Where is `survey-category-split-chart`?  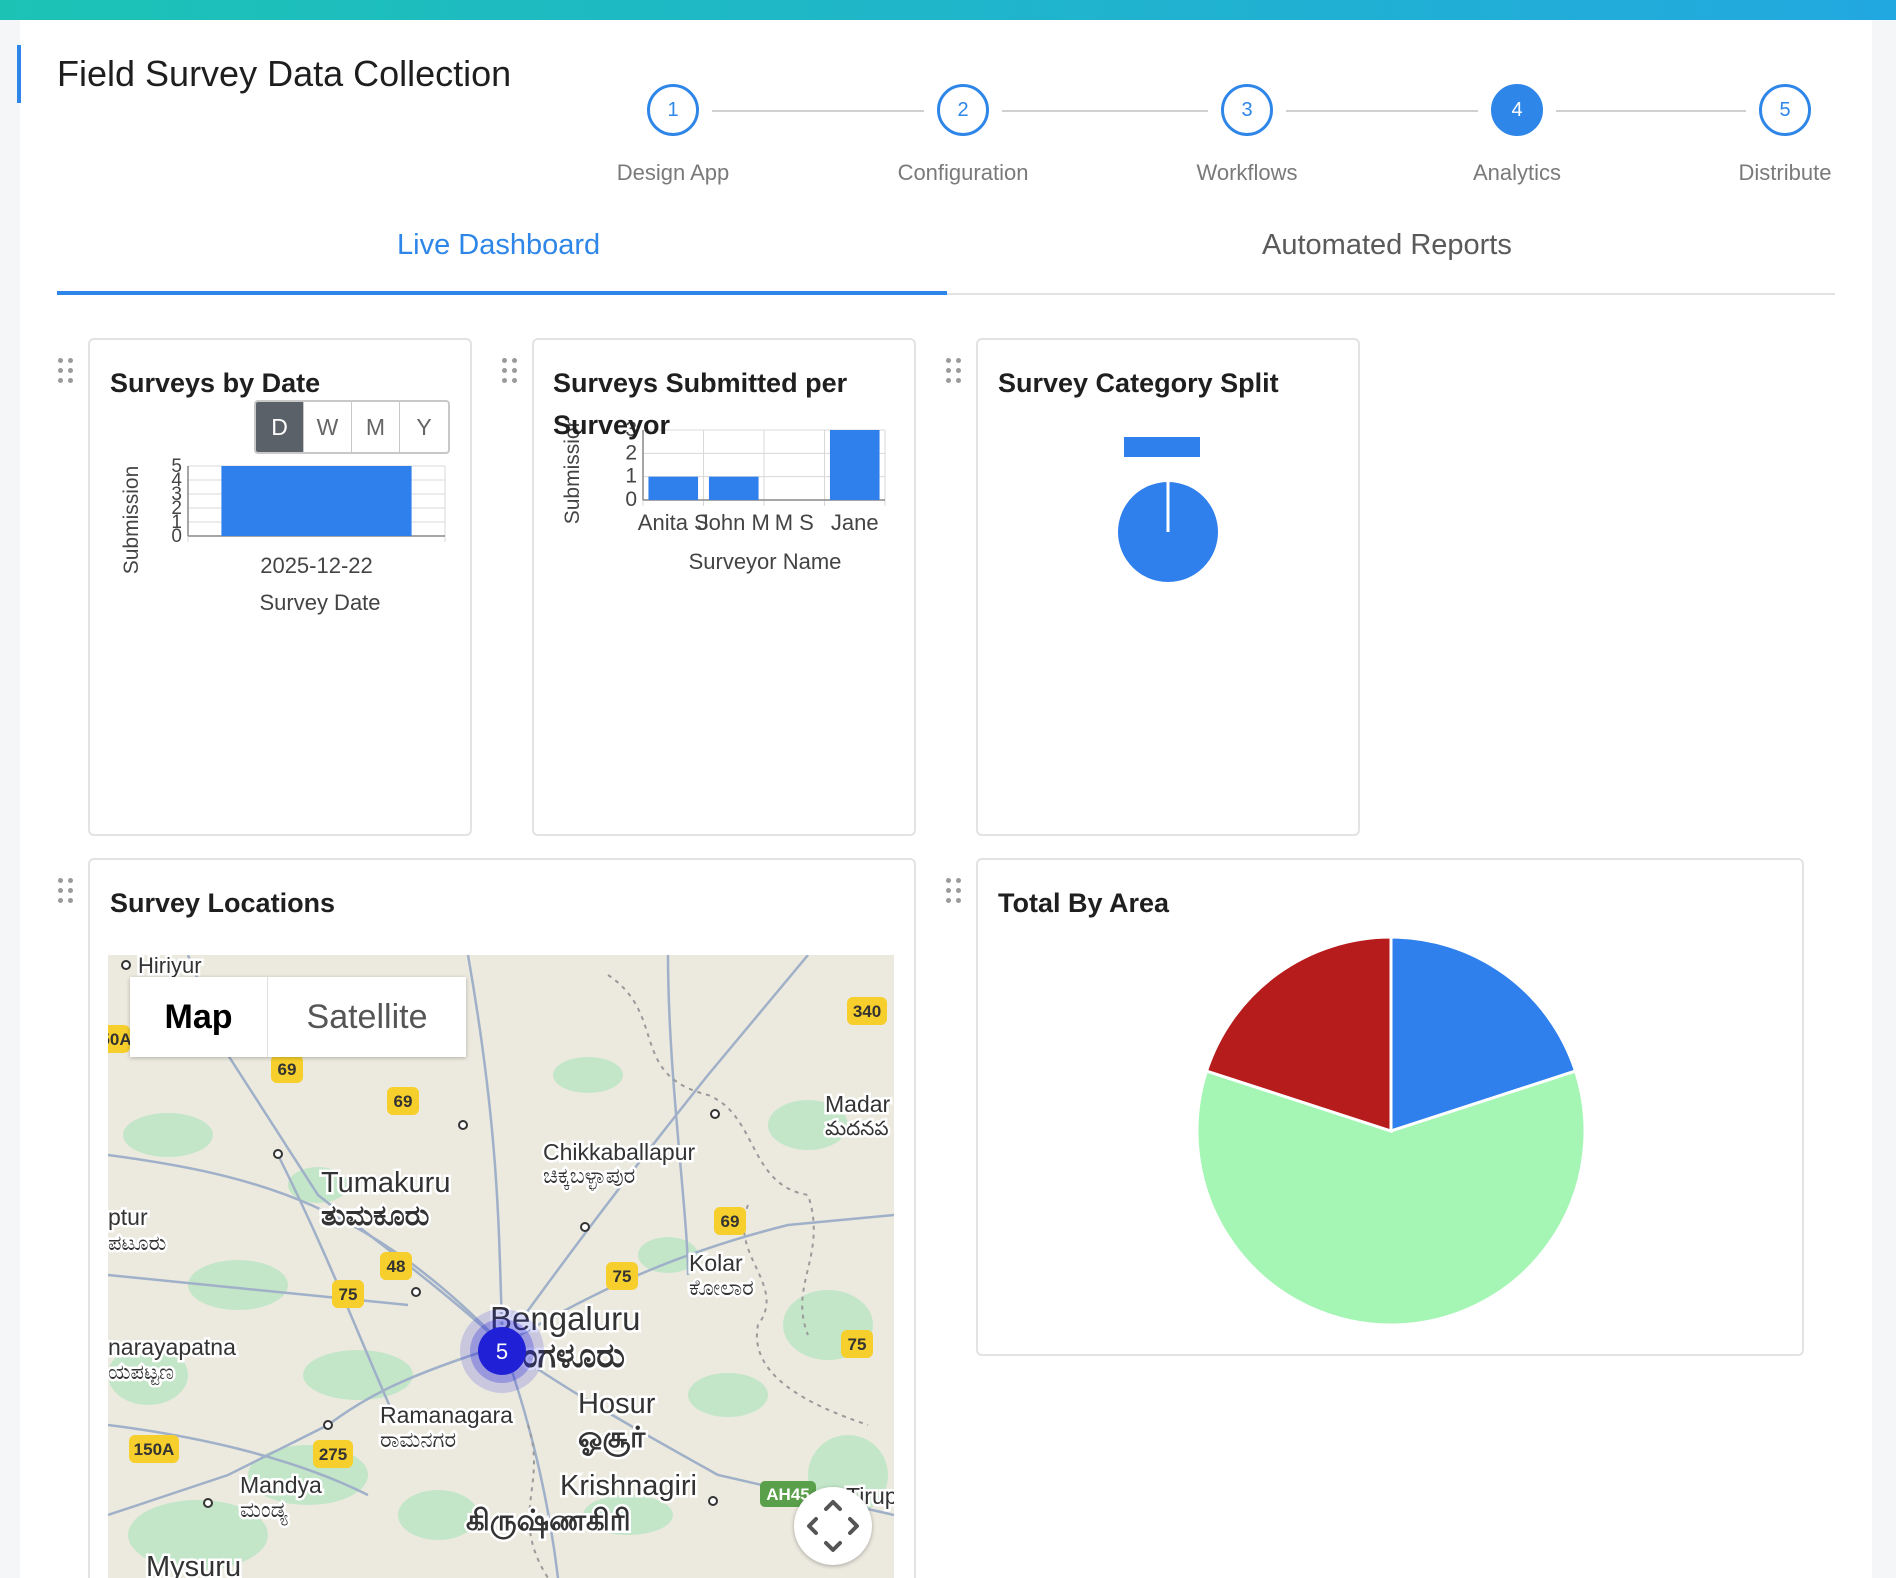
survey-category-split-chart is located at coordinates (1168, 509).